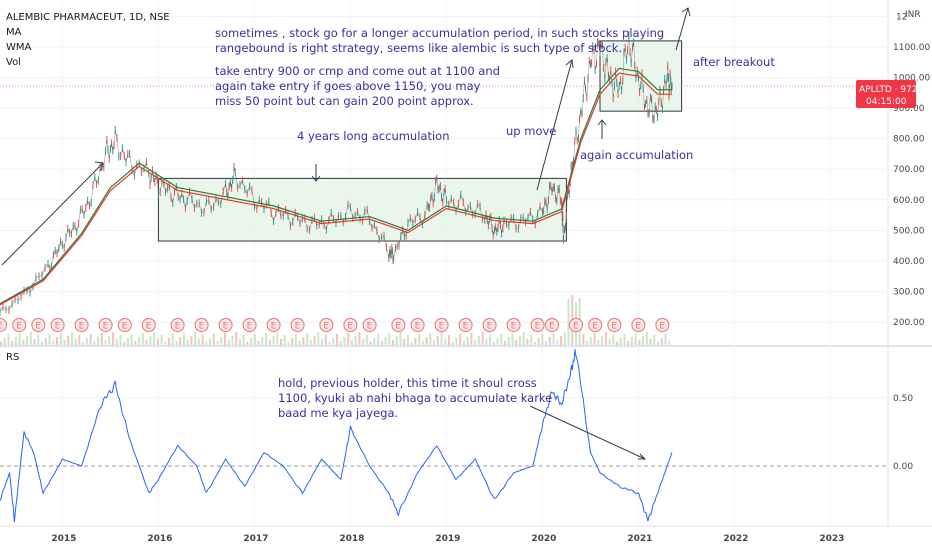  Describe the element at coordinates (373, 136) in the screenshot. I see `note-accumulation-4y: 4 years long accumulation` at that location.